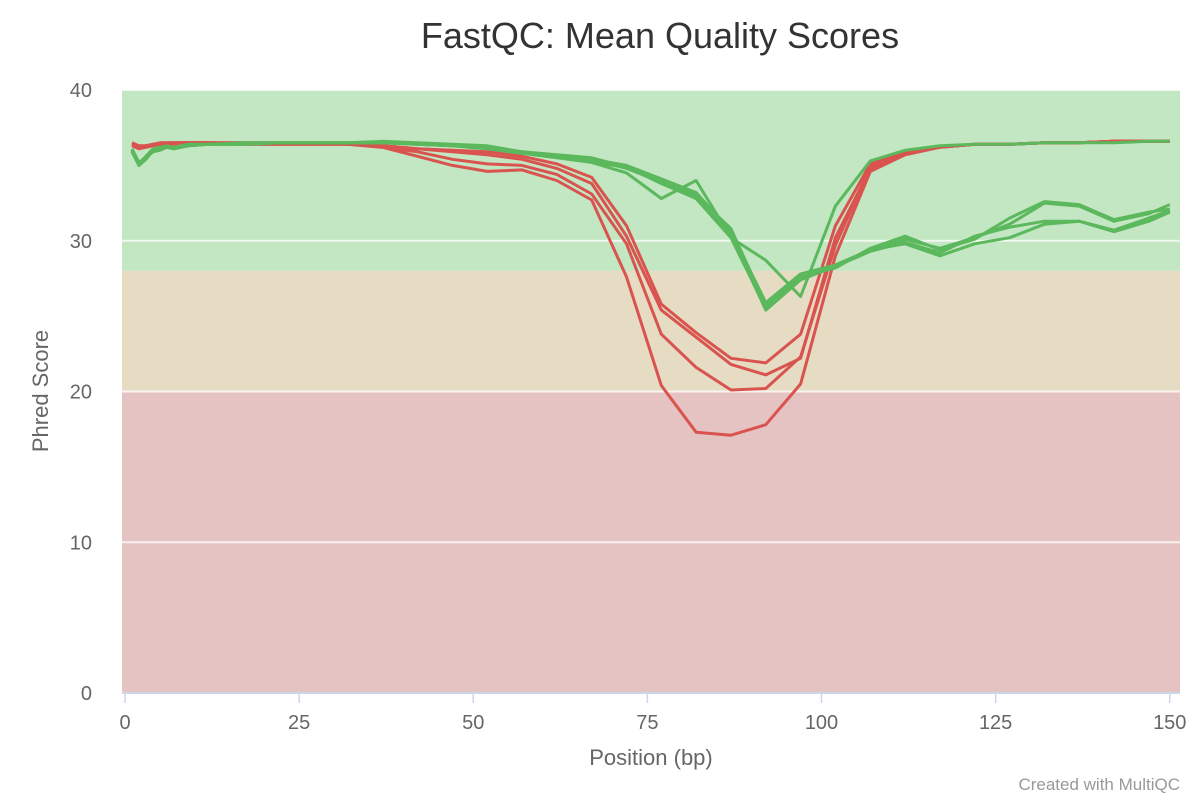  I want to click on y-tick-label-0: 0, so click(86, 694).